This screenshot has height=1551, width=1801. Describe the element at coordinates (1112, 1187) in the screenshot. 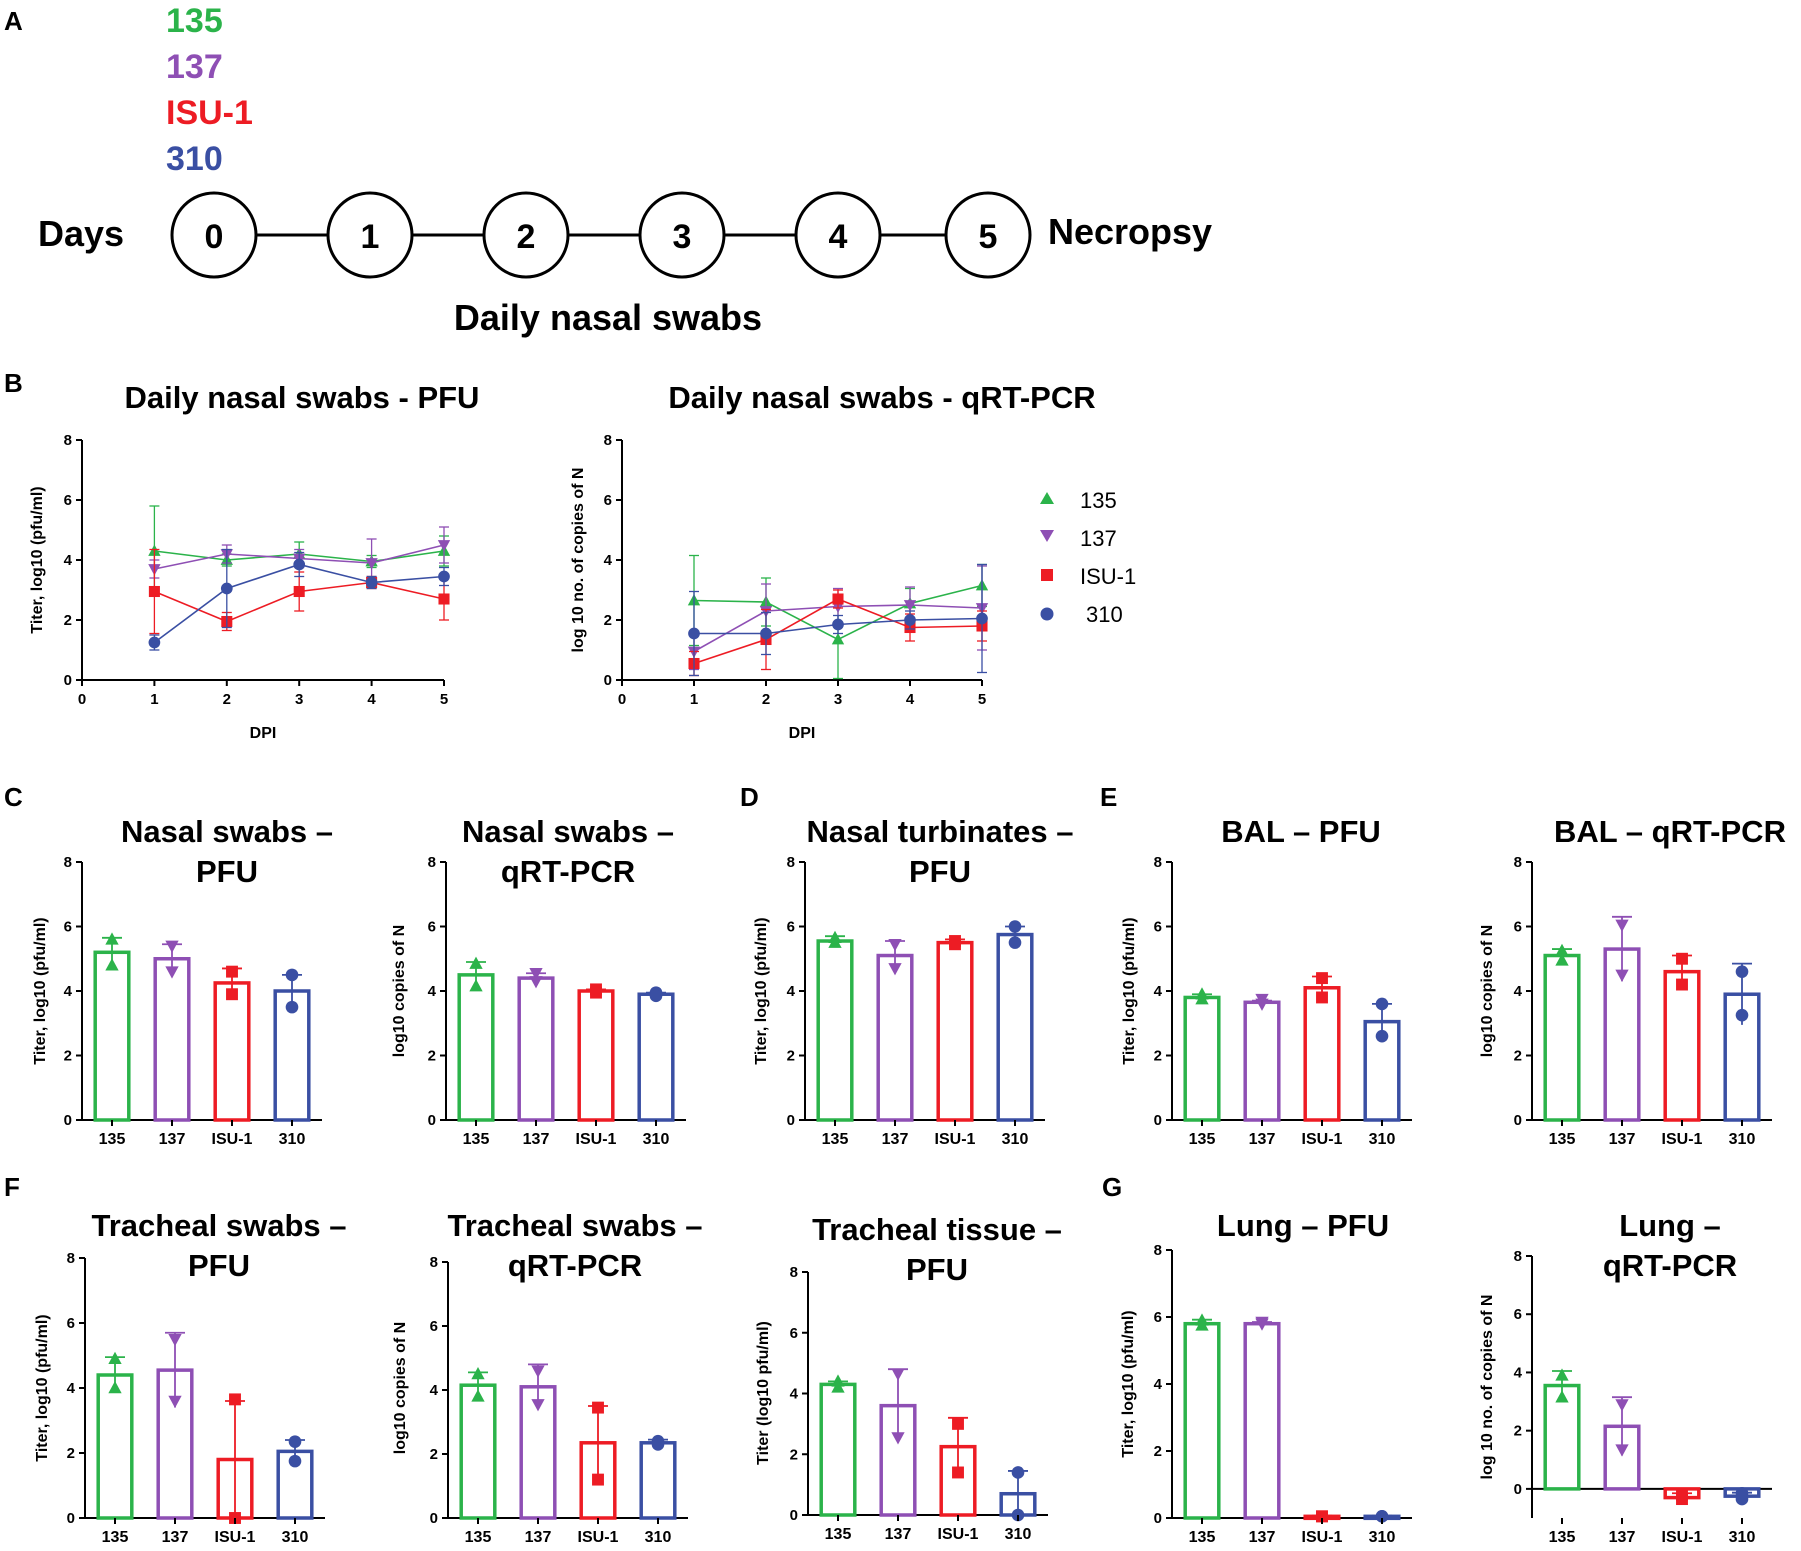

I see `panel-letter-g: G` at that location.